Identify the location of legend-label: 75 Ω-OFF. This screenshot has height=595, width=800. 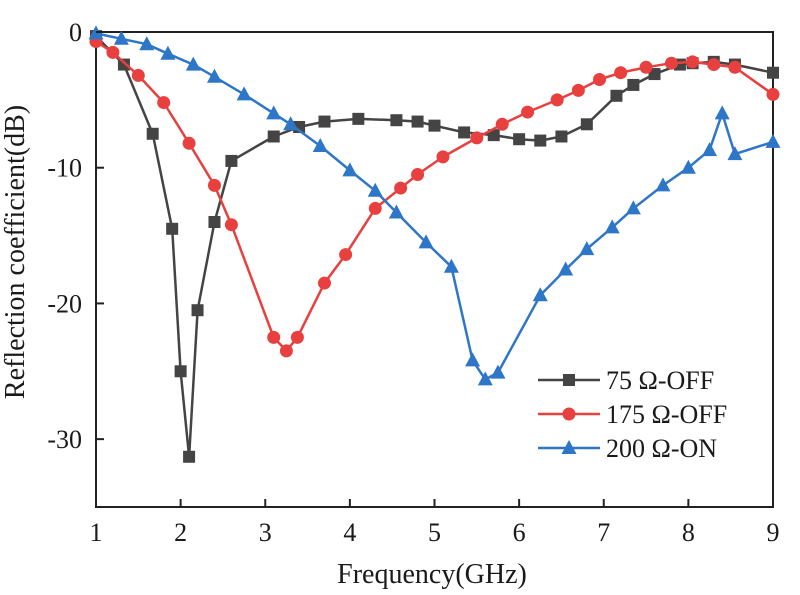
(660, 380).